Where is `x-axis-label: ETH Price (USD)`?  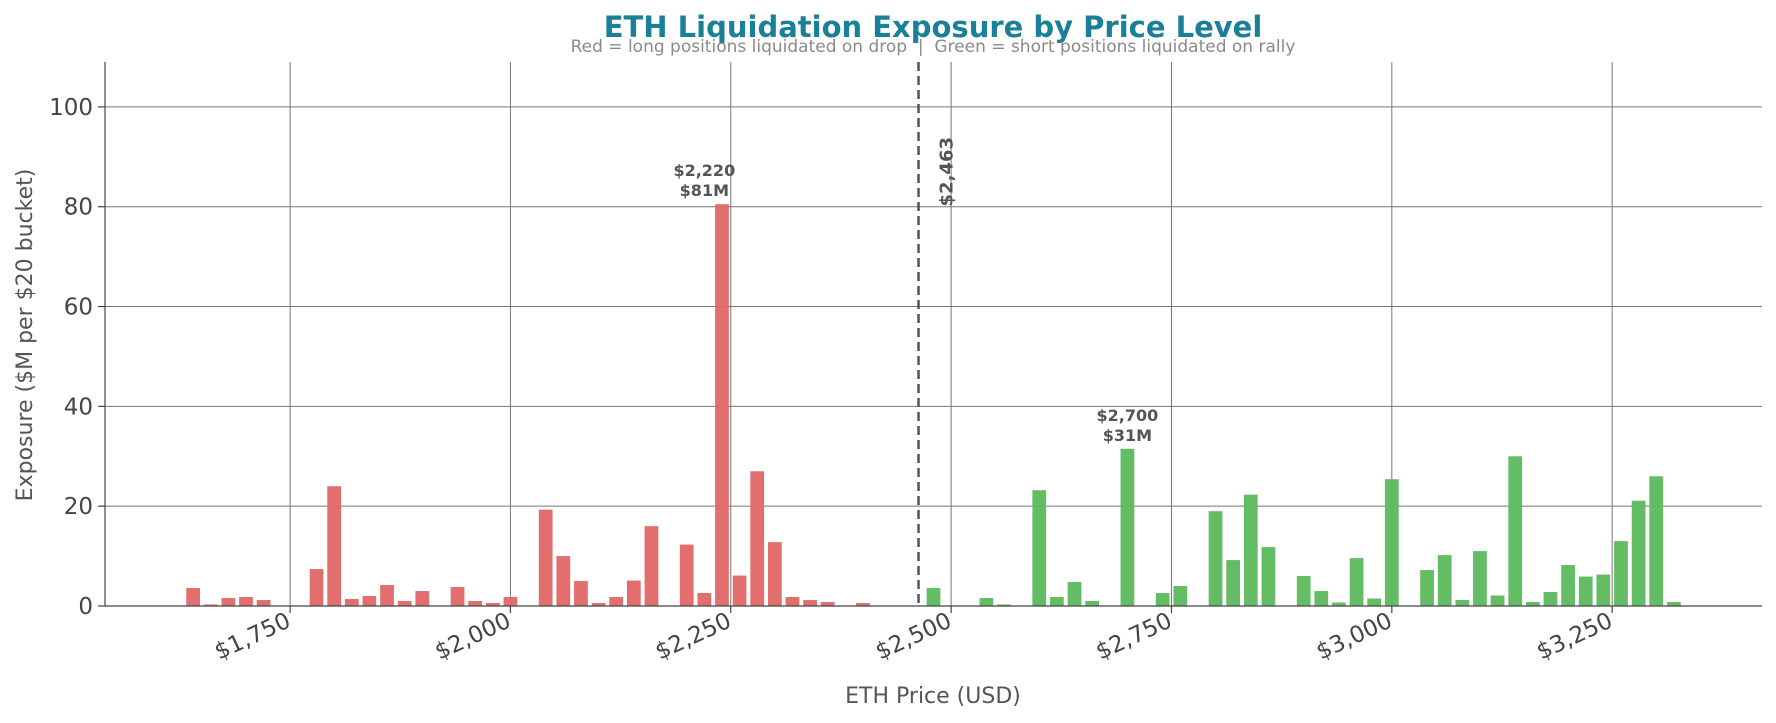 x-axis-label: ETH Price (USD) is located at coordinates (933, 696).